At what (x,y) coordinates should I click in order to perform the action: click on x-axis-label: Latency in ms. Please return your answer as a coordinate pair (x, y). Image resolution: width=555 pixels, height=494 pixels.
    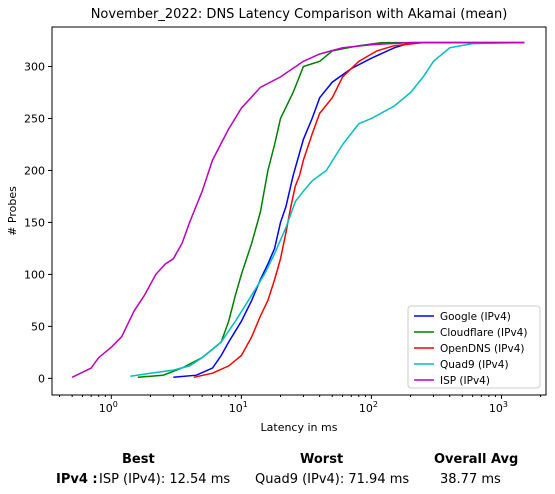
    Looking at the image, I should click on (299, 427).